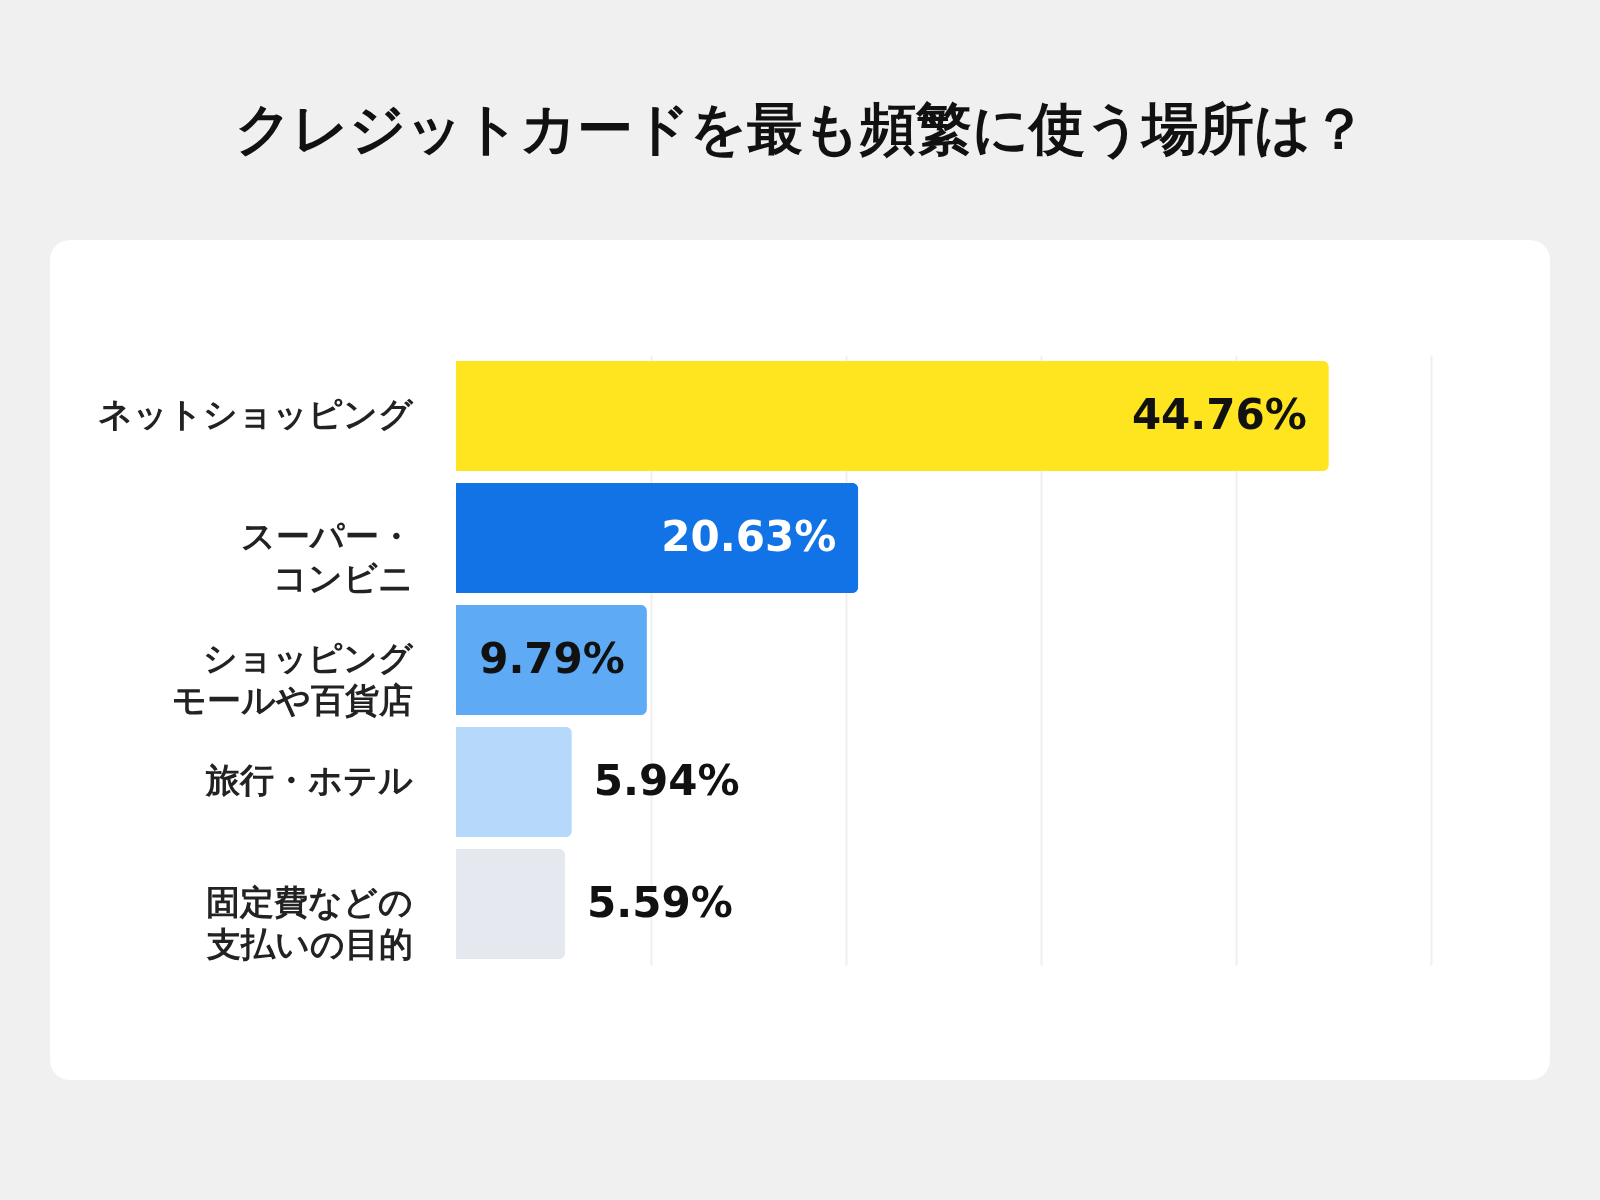  What do you see at coordinates (292, 679) in the screenshot?
I see `y-tick-label: ショッピングモールや百貨店` at bounding box center [292, 679].